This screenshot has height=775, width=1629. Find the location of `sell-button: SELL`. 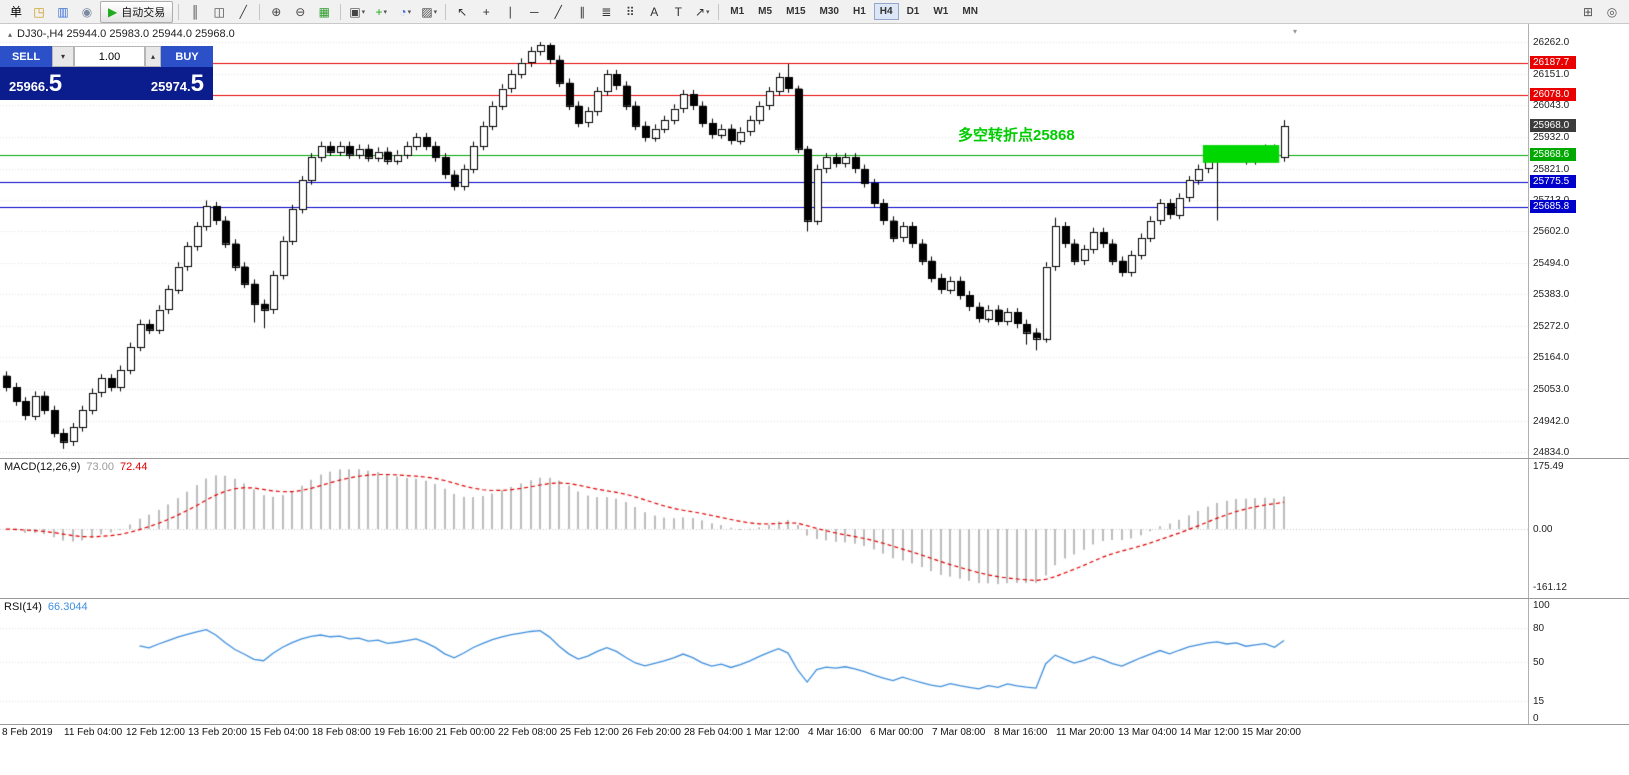

sell-button: SELL is located at coordinates (26, 56).